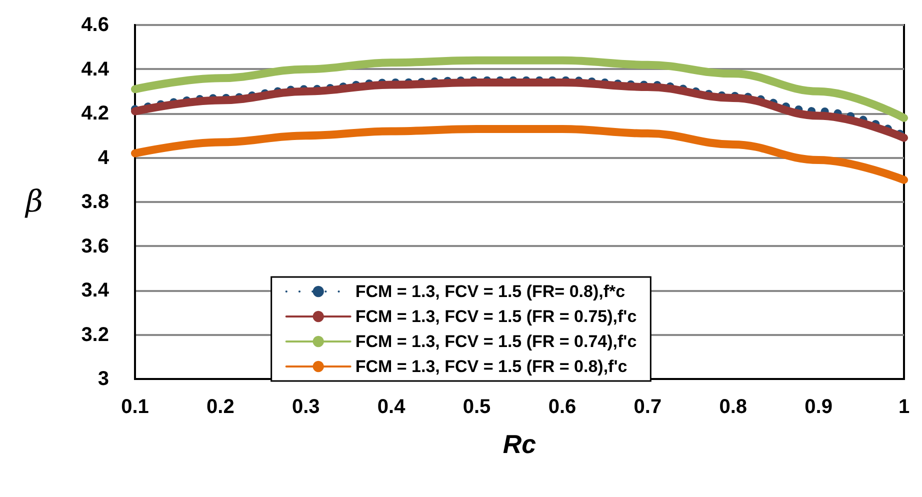  I want to click on x-tick-label: 0.9, so click(818, 407).